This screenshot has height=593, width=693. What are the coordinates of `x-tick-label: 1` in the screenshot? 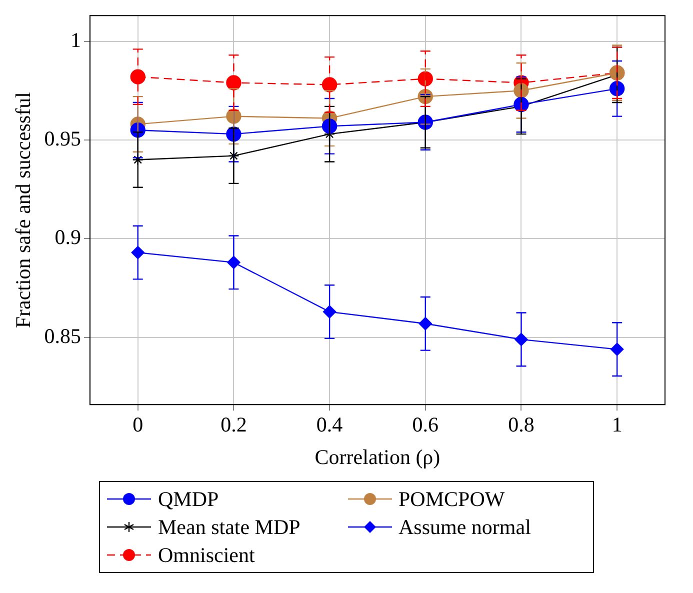 It's located at (617, 424).